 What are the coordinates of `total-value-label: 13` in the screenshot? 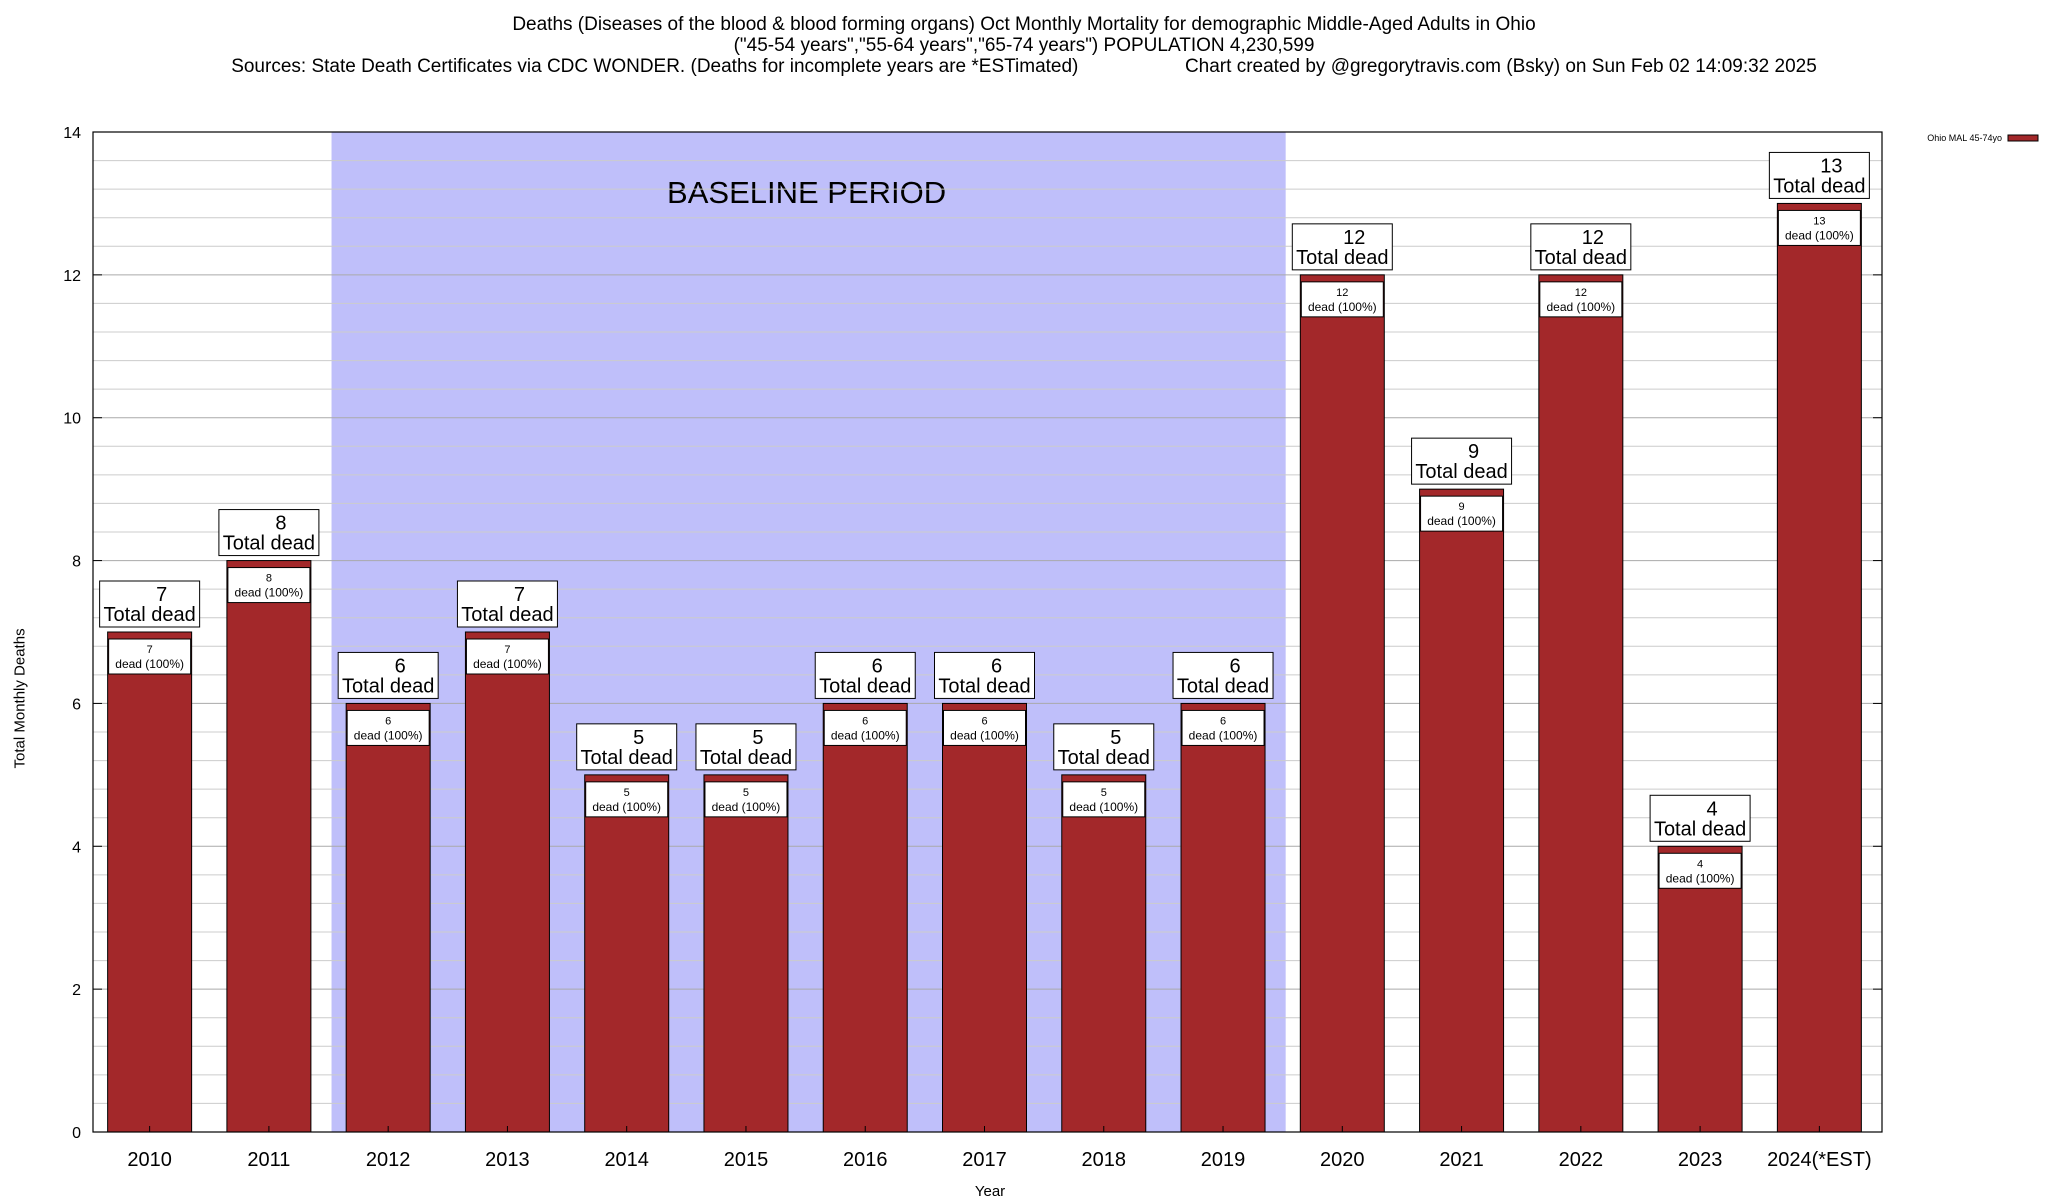 It's located at (1831, 166).